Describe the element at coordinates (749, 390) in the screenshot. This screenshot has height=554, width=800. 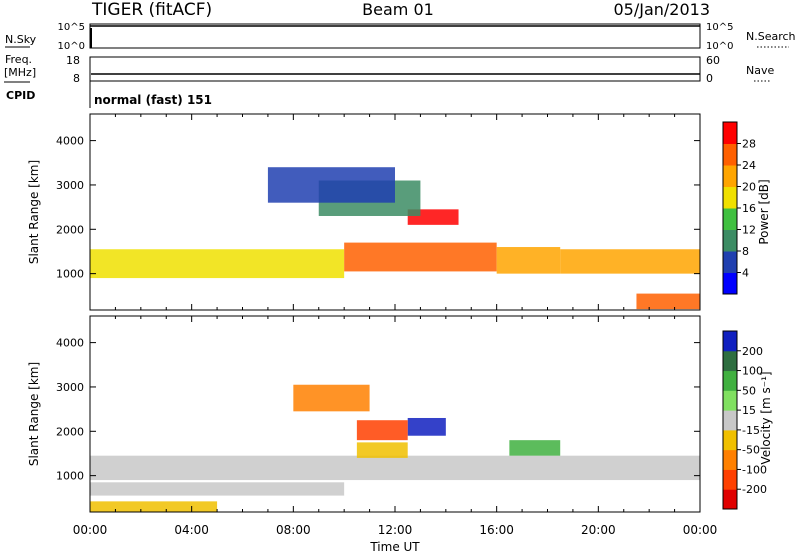
I see `velocity-colorbar-tick-label-2: 50` at that location.